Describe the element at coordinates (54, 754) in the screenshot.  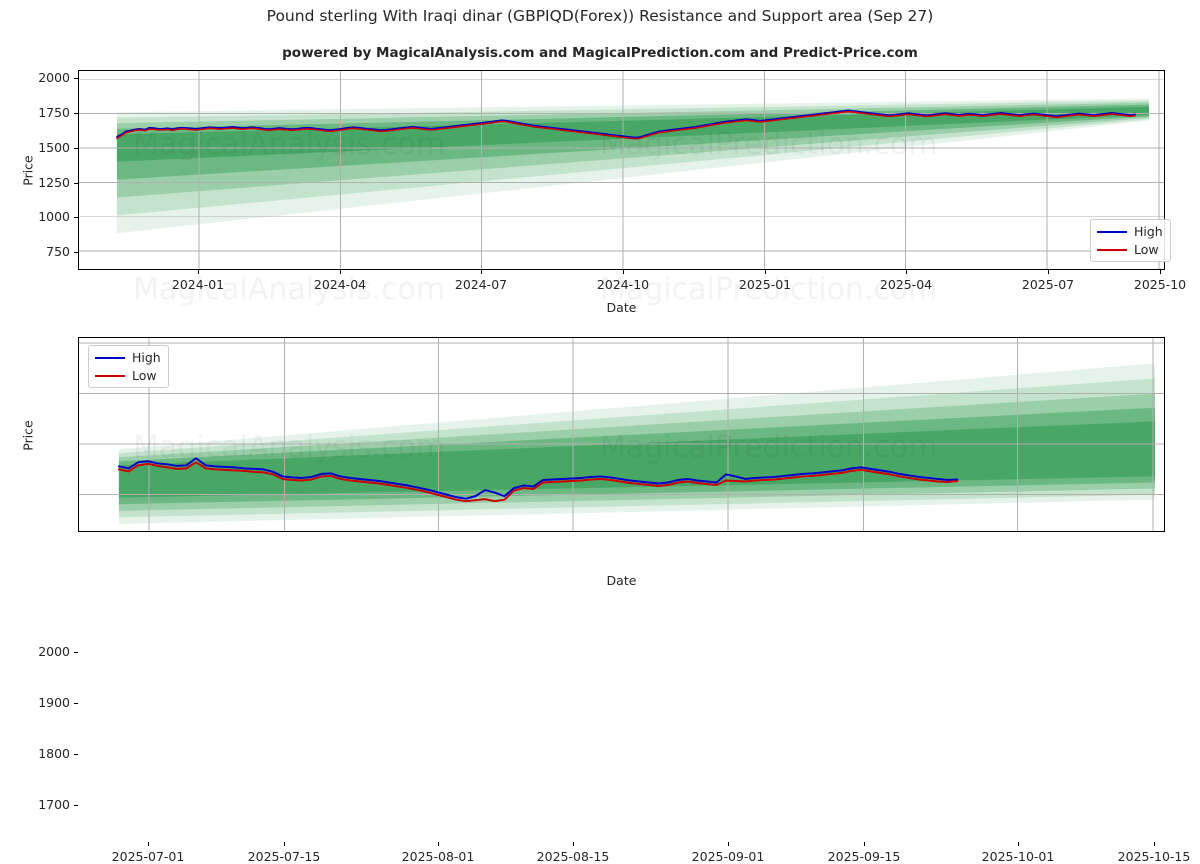
I see `y-tick-label: 1800` at that location.